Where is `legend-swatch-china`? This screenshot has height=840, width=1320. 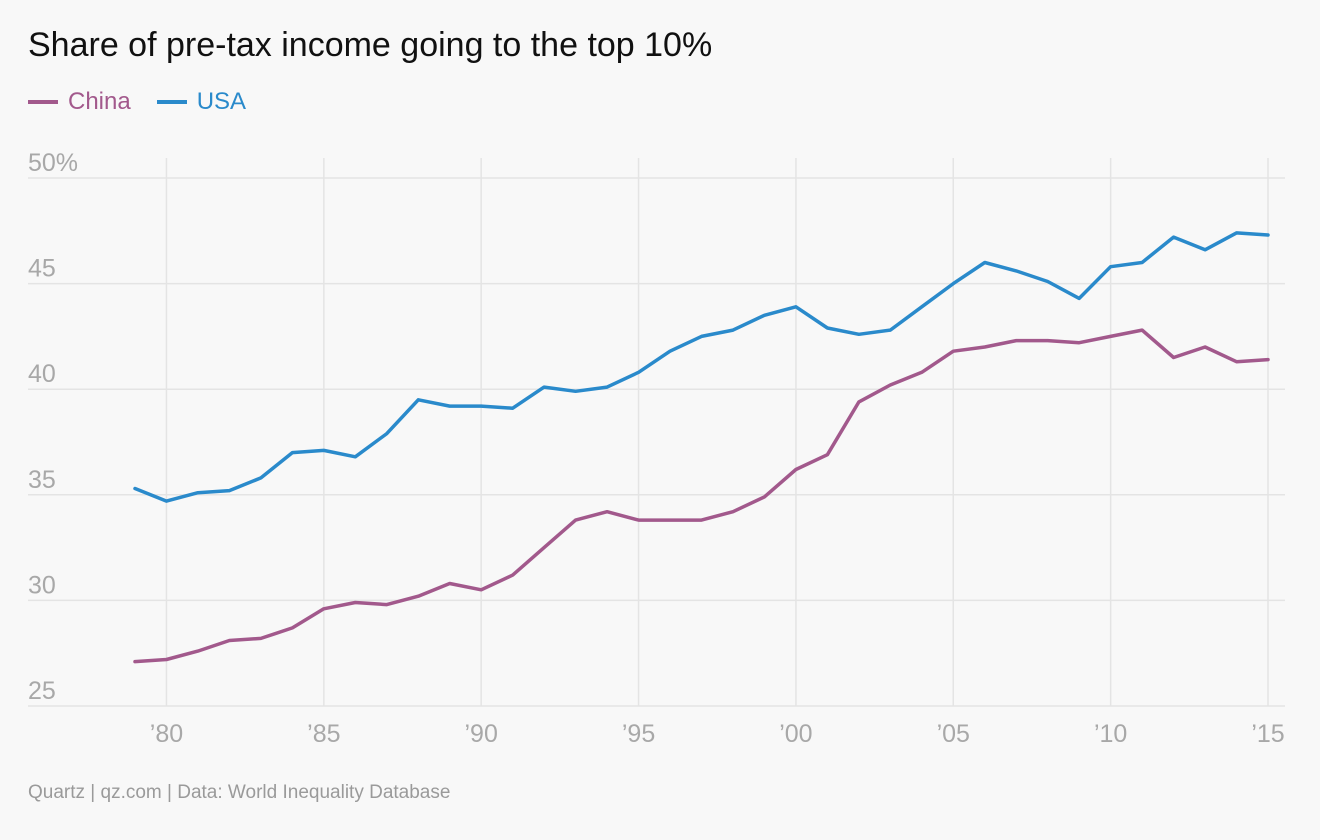 legend-swatch-china is located at coordinates (43, 102).